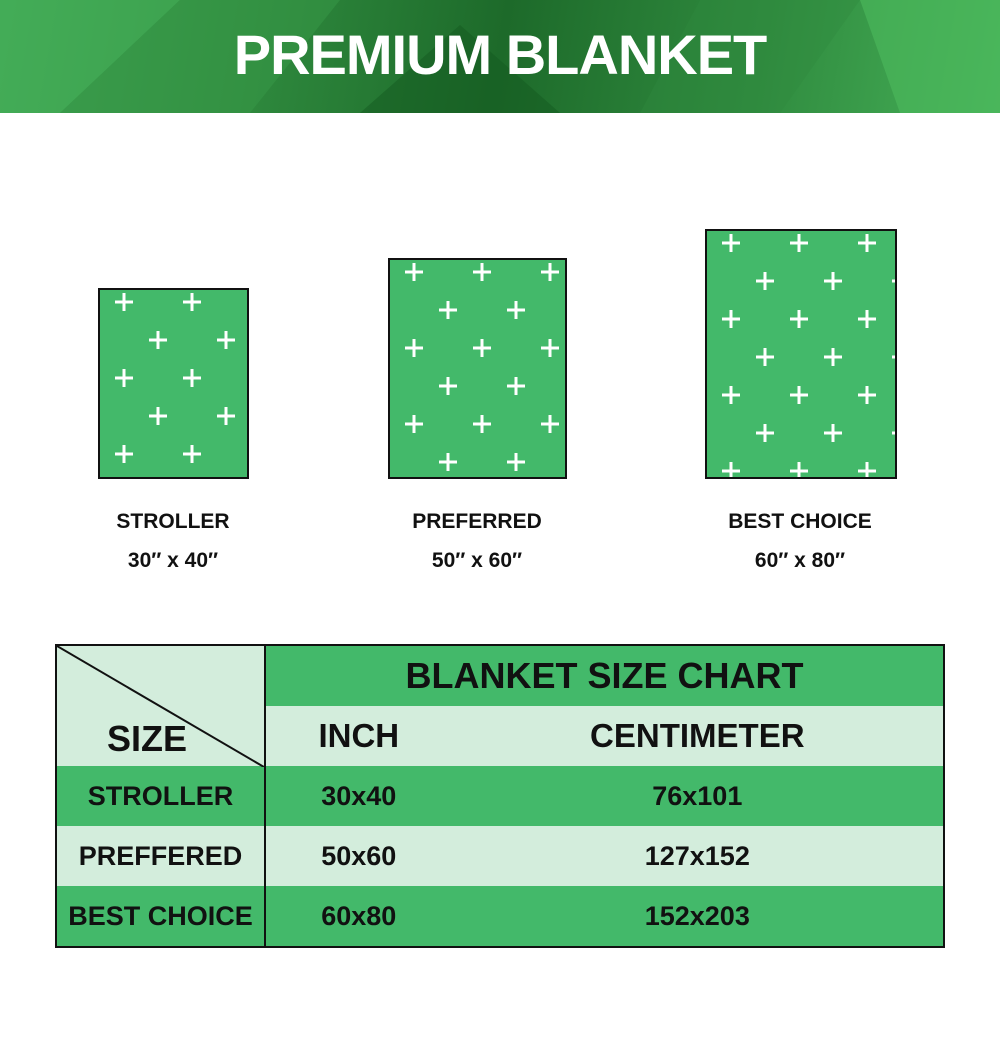  I want to click on table-row: PREFFERED 50x60 127x152, so click(500, 856).